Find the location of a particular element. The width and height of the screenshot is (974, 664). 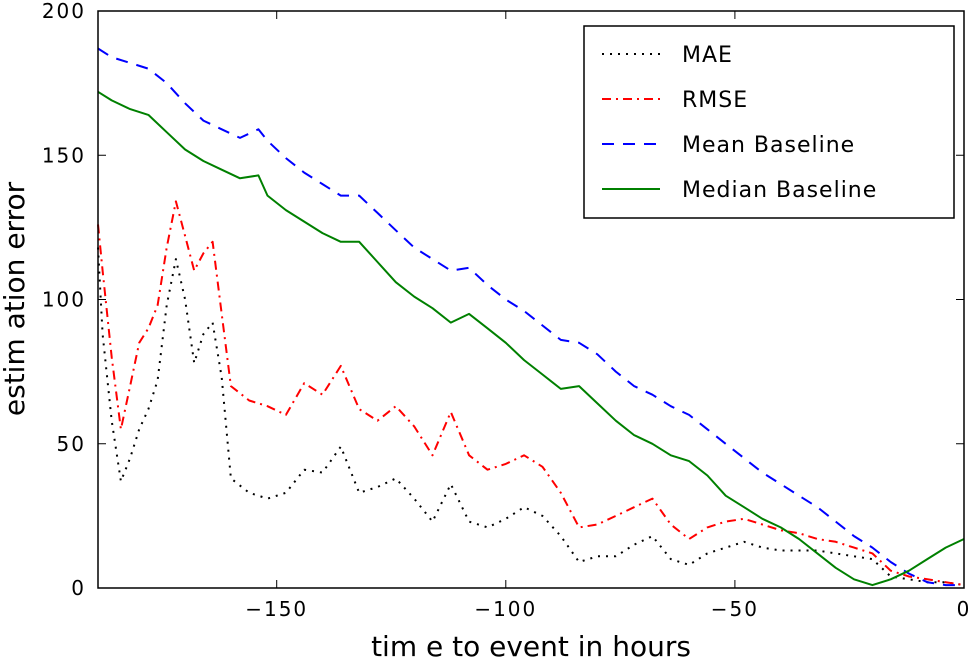

x-tick-label: −100 is located at coordinates (505, 609).